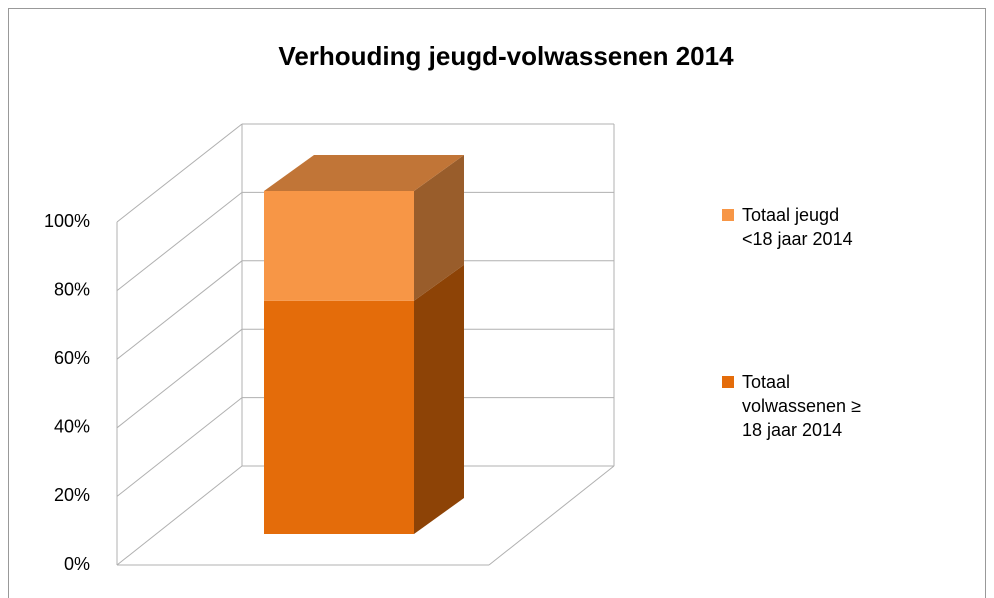 Image resolution: width=994 pixels, height=598 pixels. I want to click on y-tick-label: 0%, so click(77, 564).